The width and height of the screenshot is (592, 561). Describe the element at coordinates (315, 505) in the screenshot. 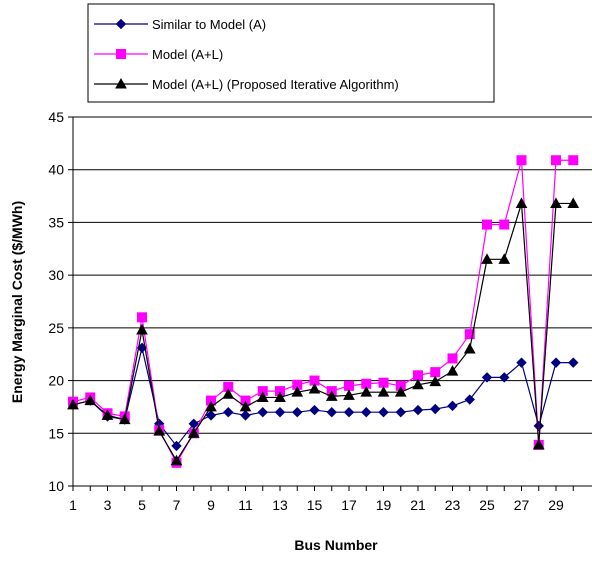

I see `x-tick-label: 15` at that location.